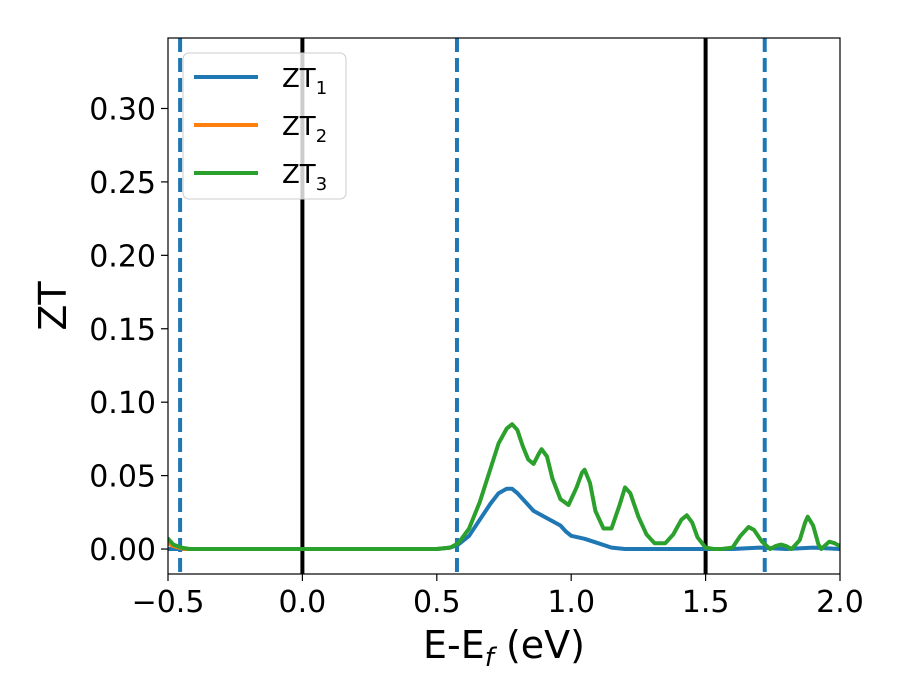 This screenshot has height=700, width=900. What do you see at coordinates (840, 602) in the screenshot?
I see `x-tick-label: 2.0` at bounding box center [840, 602].